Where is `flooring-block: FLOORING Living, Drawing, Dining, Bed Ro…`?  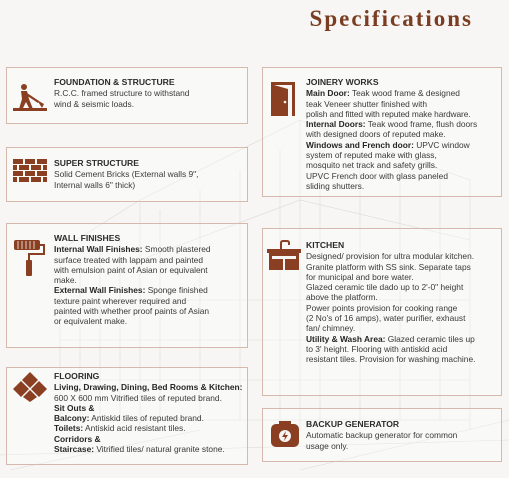
flooring-block: FLOORING Living, Drawing, Dining, Bed Ro… is located at coordinates (151, 412).